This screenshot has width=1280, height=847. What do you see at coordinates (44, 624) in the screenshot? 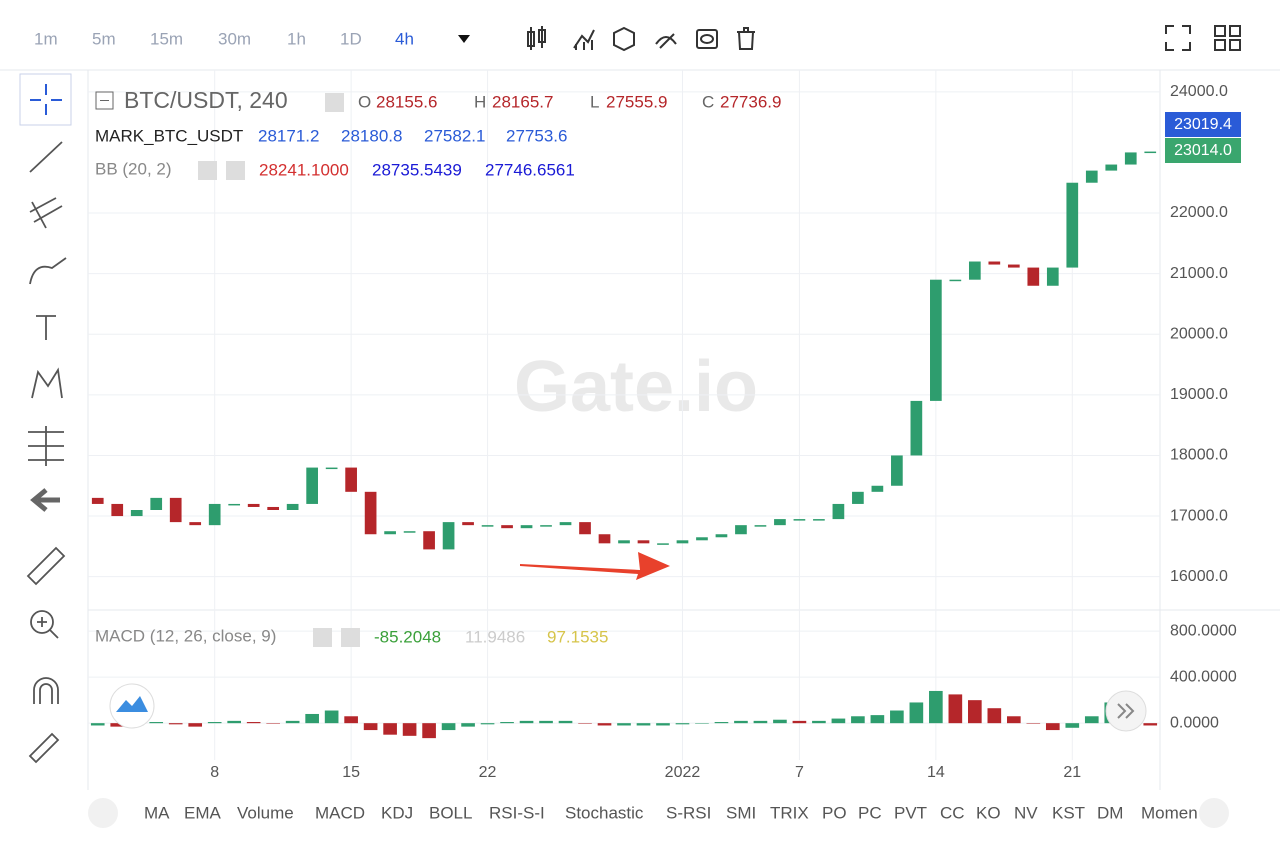
I see `zoom-tool` at bounding box center [44, 624].